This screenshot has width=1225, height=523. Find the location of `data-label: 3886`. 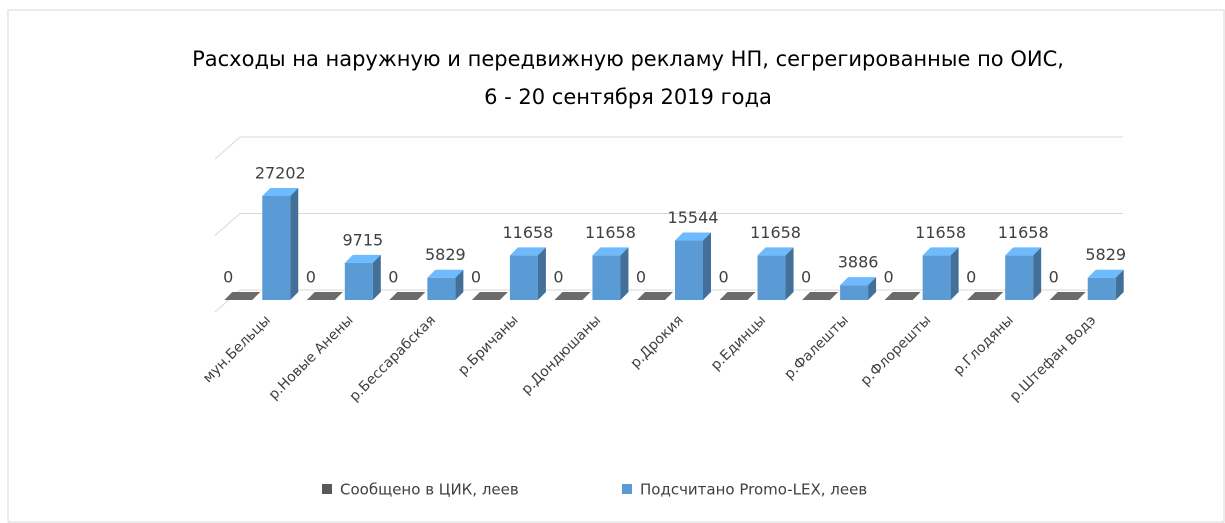

data-label: 3886 is located at coordinates (858, 262).